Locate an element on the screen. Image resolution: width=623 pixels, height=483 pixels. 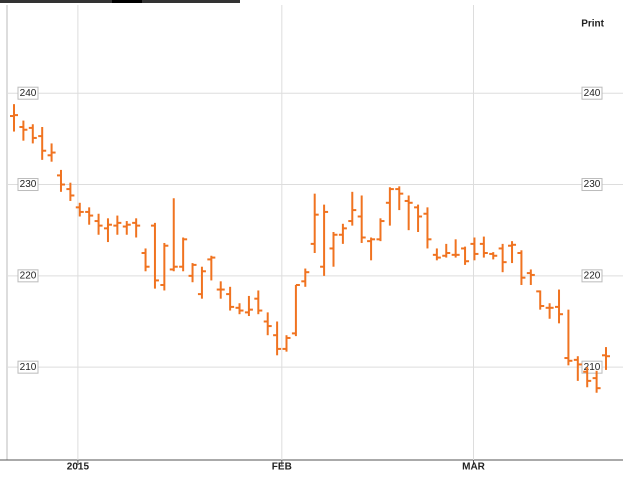
x-tick-label: 2015 is located at coordinates (78, 467).